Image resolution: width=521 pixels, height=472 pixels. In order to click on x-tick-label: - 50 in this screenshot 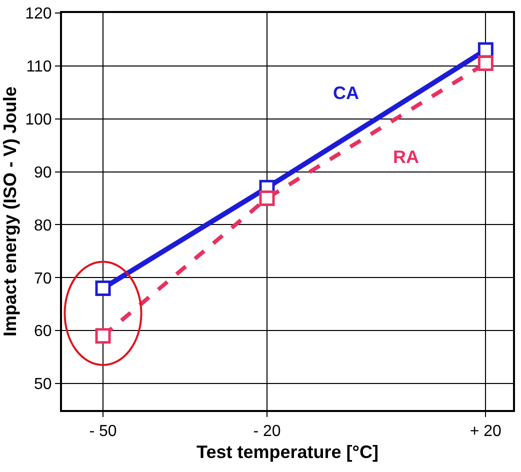, I will do `click(103, 431)`.